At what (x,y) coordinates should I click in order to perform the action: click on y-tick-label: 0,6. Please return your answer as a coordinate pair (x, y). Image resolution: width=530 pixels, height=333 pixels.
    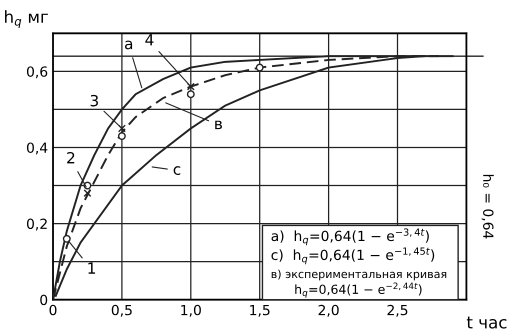
    Looking at the image, I should click on (37, 72).